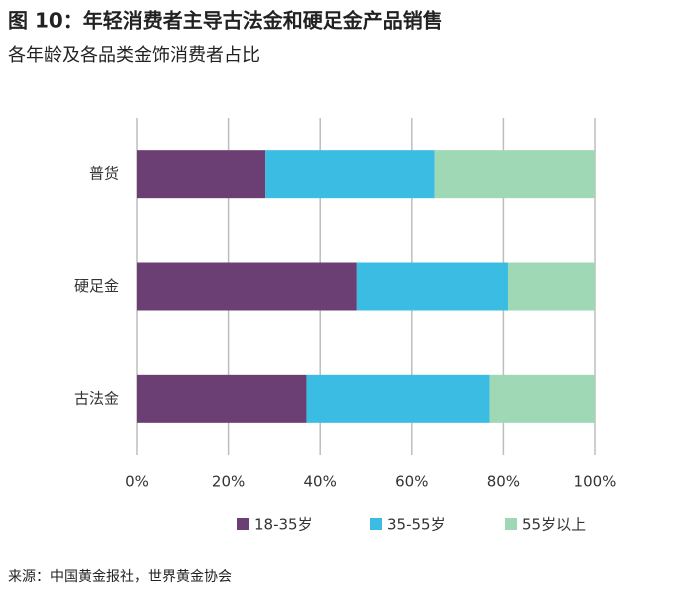 This screenshot has height=603, width=700. What do you see at coordinates (120, 576) in the screenshot?
I see `source: 来源：中国黄金报社，世界黄金协会` at bounding box center [120, 576].